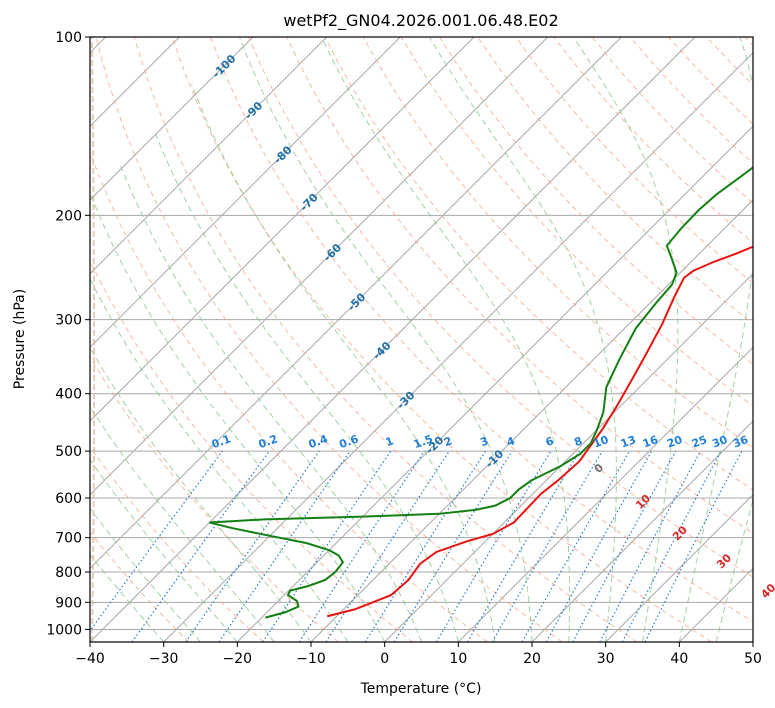  Describe the element at coordinates (253, 110) in the screenshot. I see `isotherm-label: -90` at that location.